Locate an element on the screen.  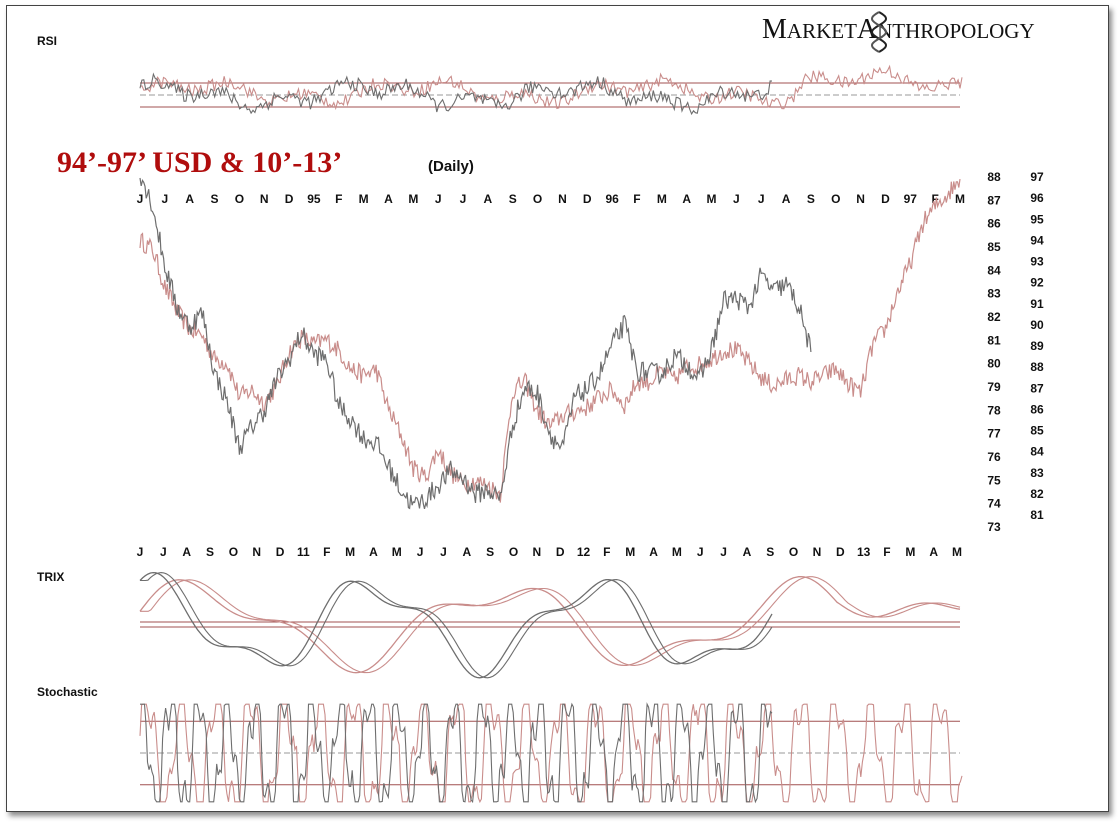
y-tick-label-2010-13: 85 is located at coordinates (994, 247).